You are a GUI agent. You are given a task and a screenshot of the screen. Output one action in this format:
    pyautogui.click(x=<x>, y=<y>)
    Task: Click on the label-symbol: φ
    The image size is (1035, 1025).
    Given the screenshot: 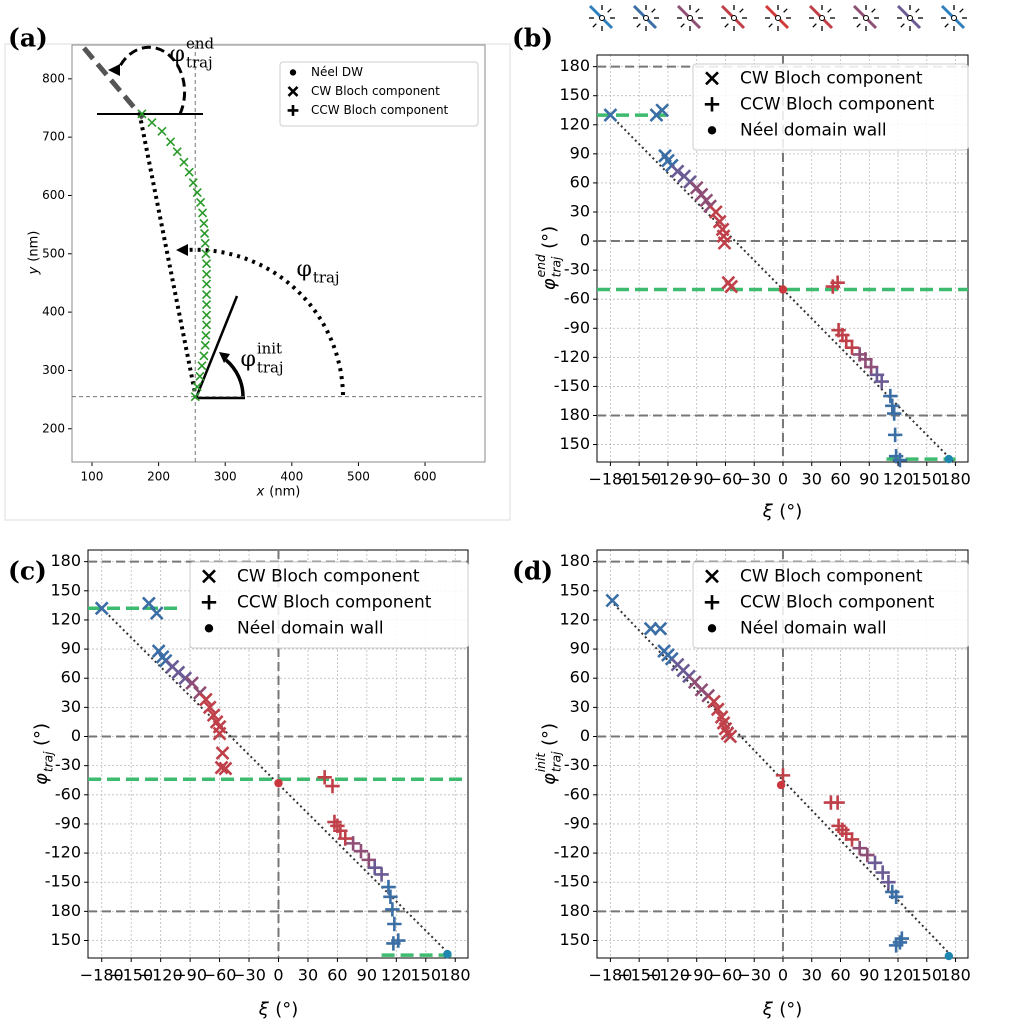 What is the action you would take?
    pyautogui.click(x=247, y=359)
    